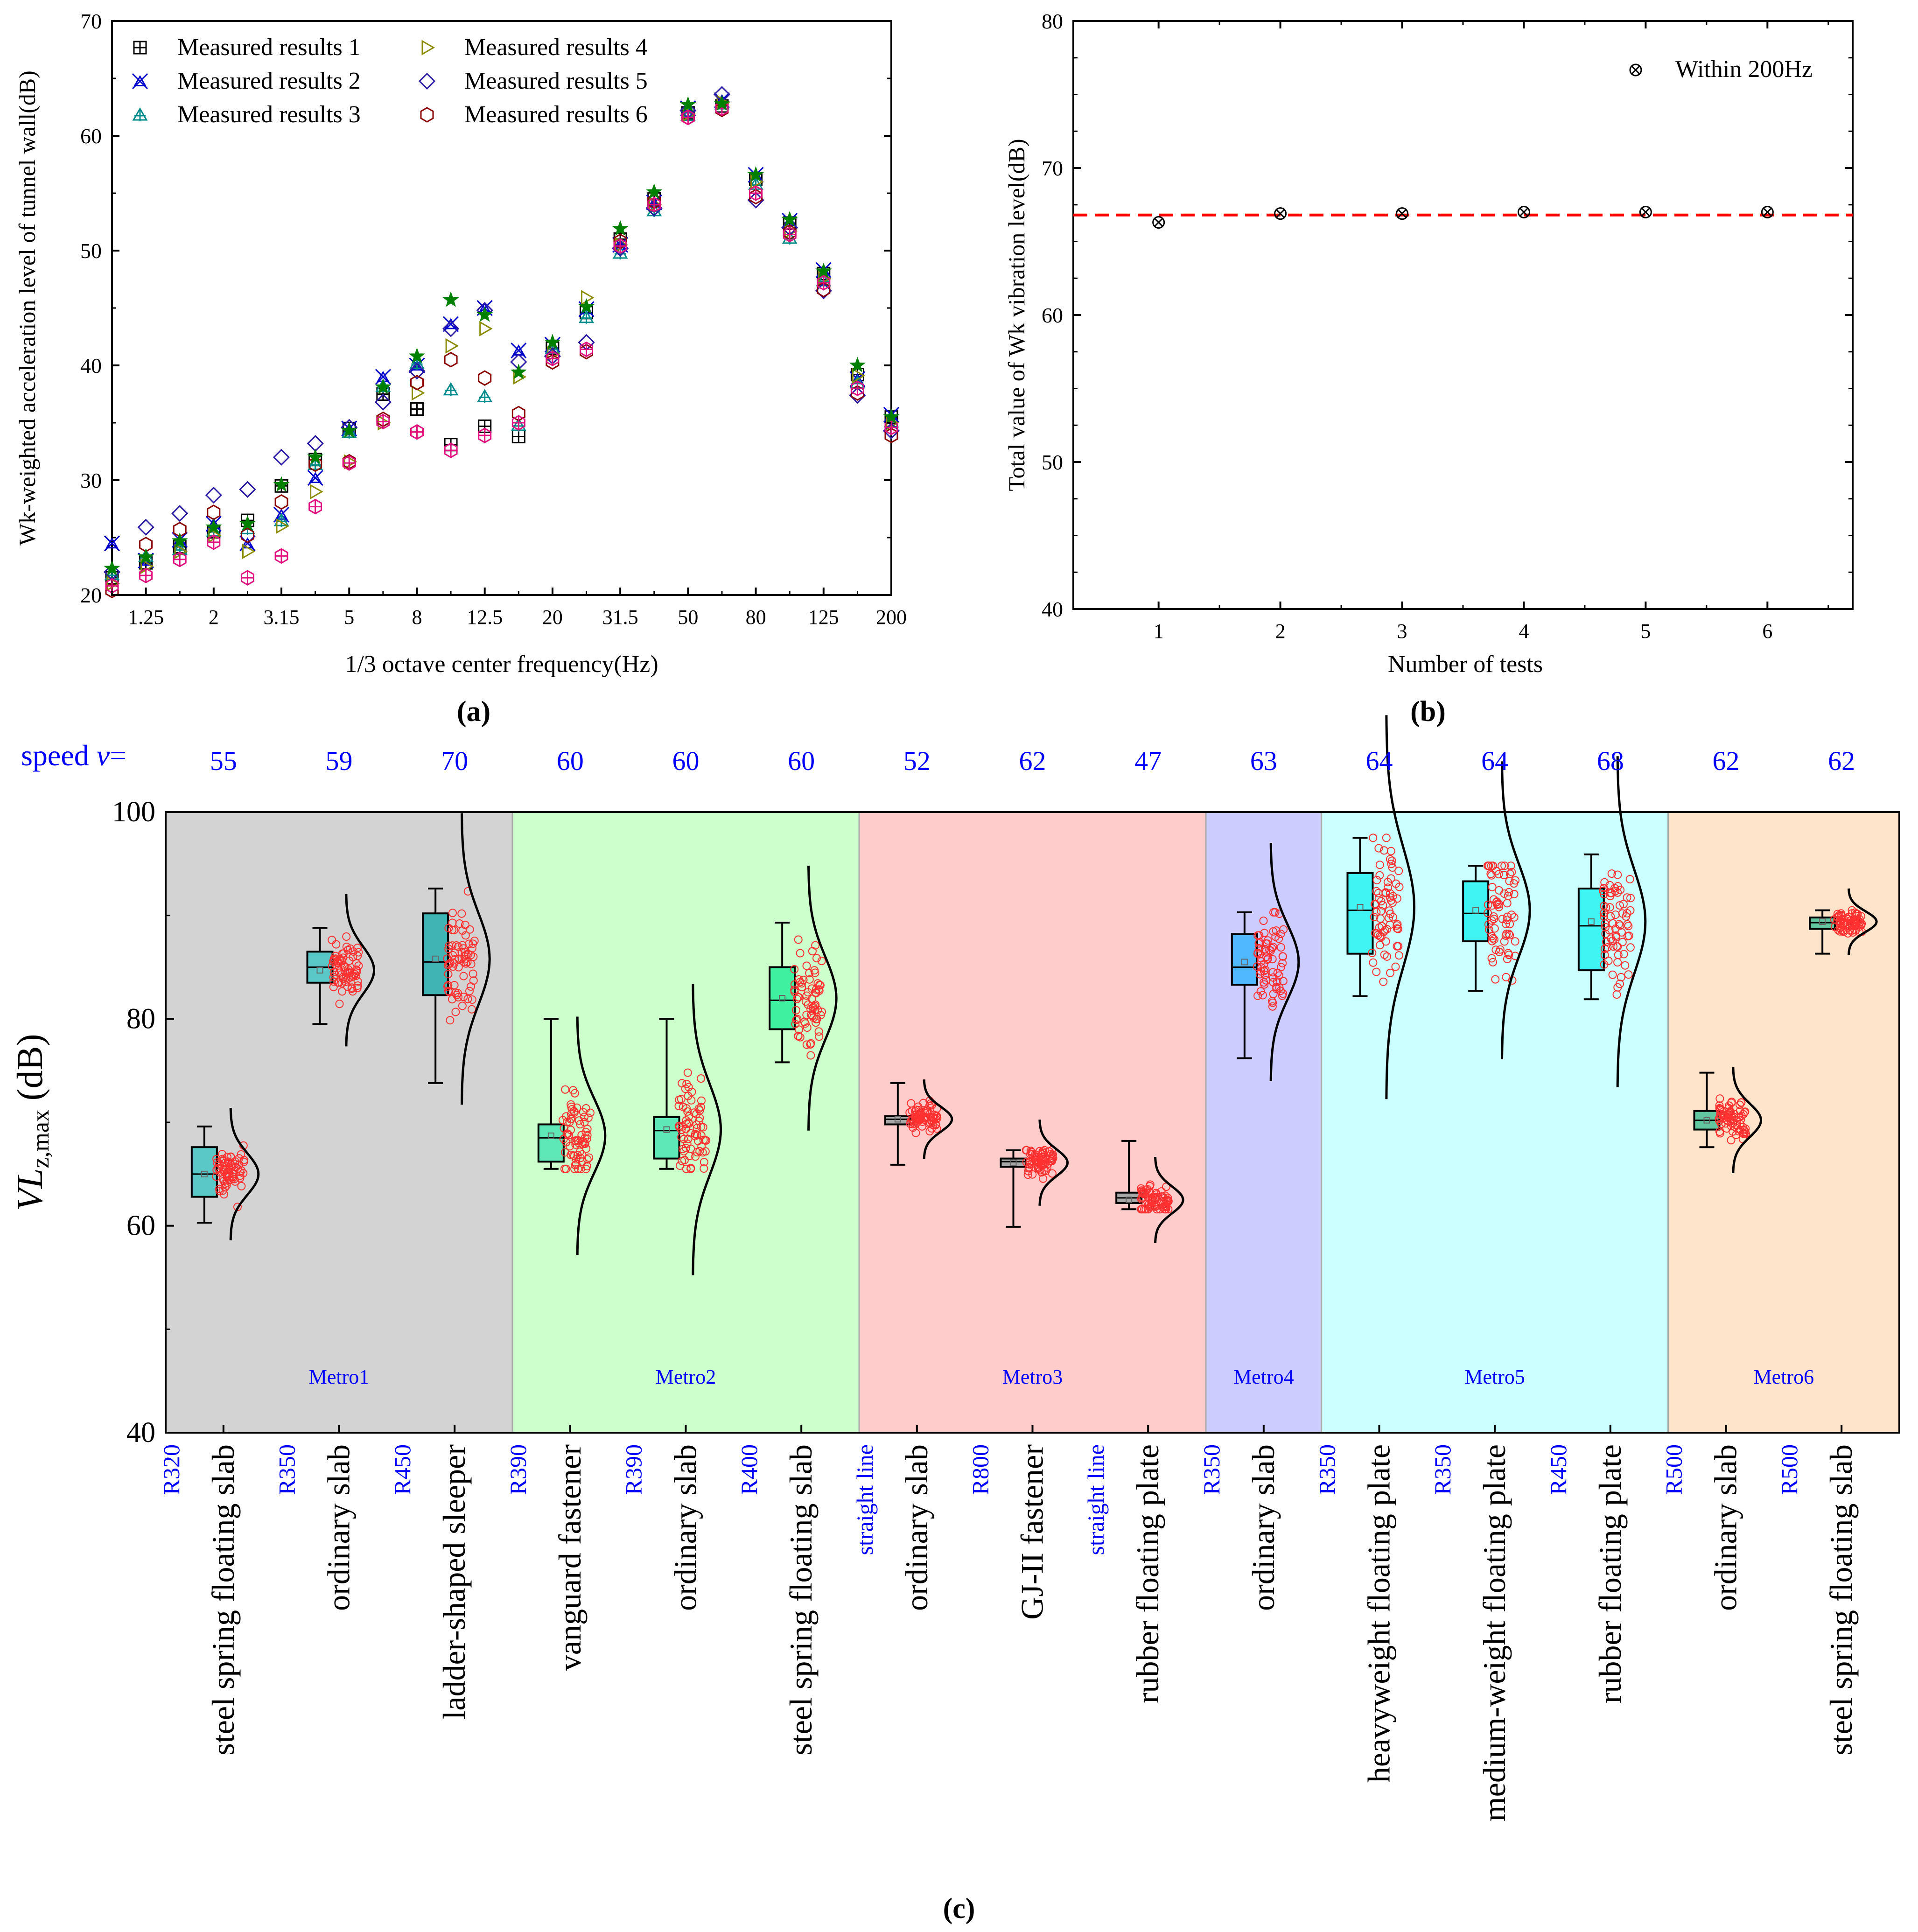  Describe the element at coordinates (1726, 761) in the screenshot. I see `panel-c-speed-value: 62` at that location.